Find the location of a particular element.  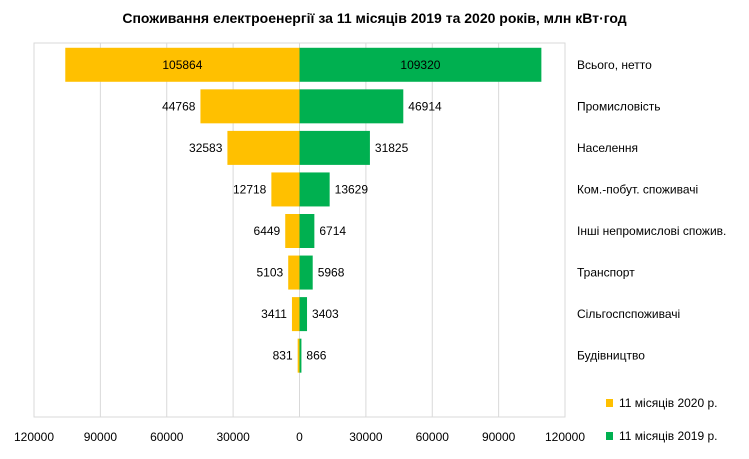

category-label: Промисловість is located at coordinates (619, 106).